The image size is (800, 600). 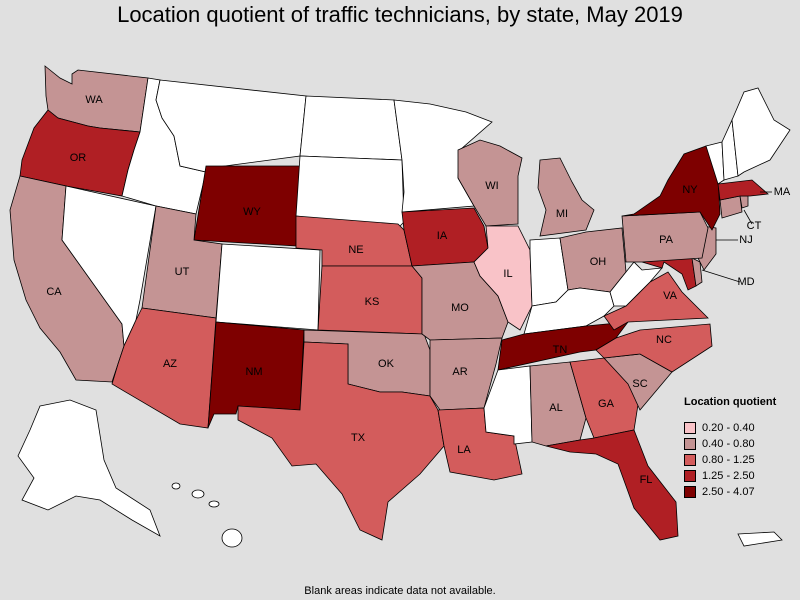 What do you see at coordinates (464, 450) in the screenshot?
I see `state-label-LA: LA` at bounding box center [464, 450].